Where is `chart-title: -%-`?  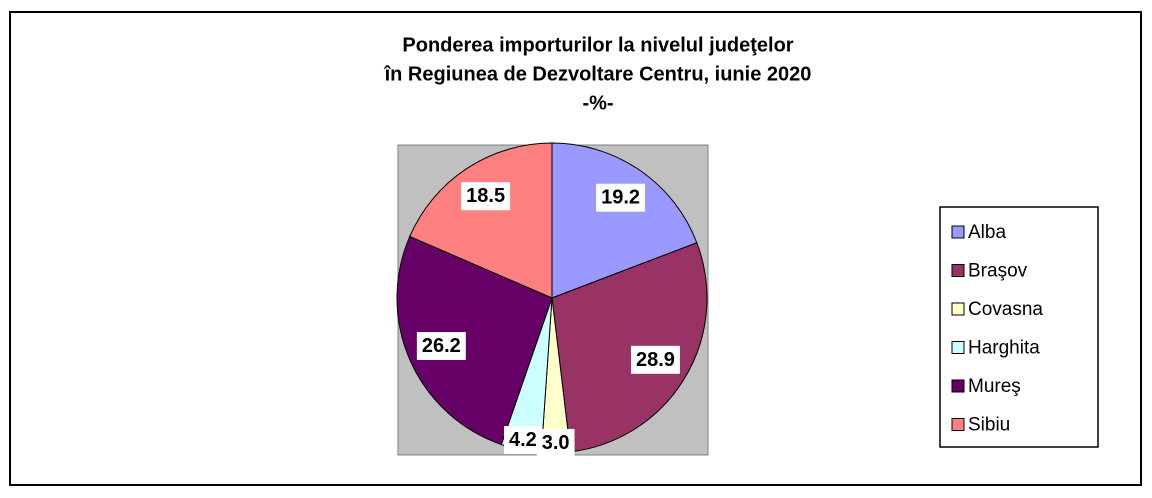 chart-title: -%- is located at coordinates (597, 103).